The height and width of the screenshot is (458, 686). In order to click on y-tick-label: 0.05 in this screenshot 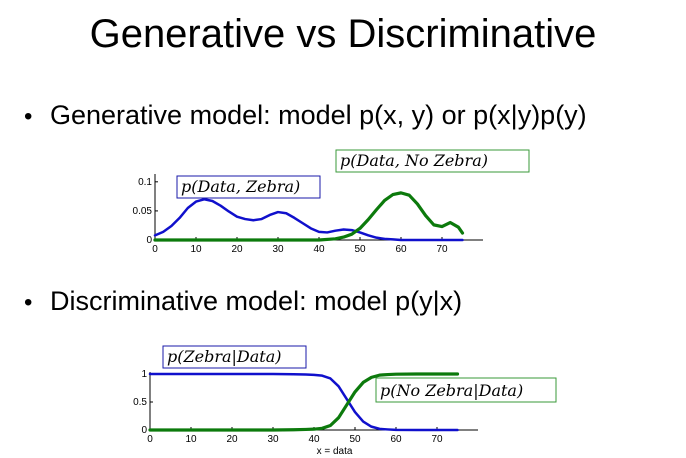, I will do `click(143, 211)`.